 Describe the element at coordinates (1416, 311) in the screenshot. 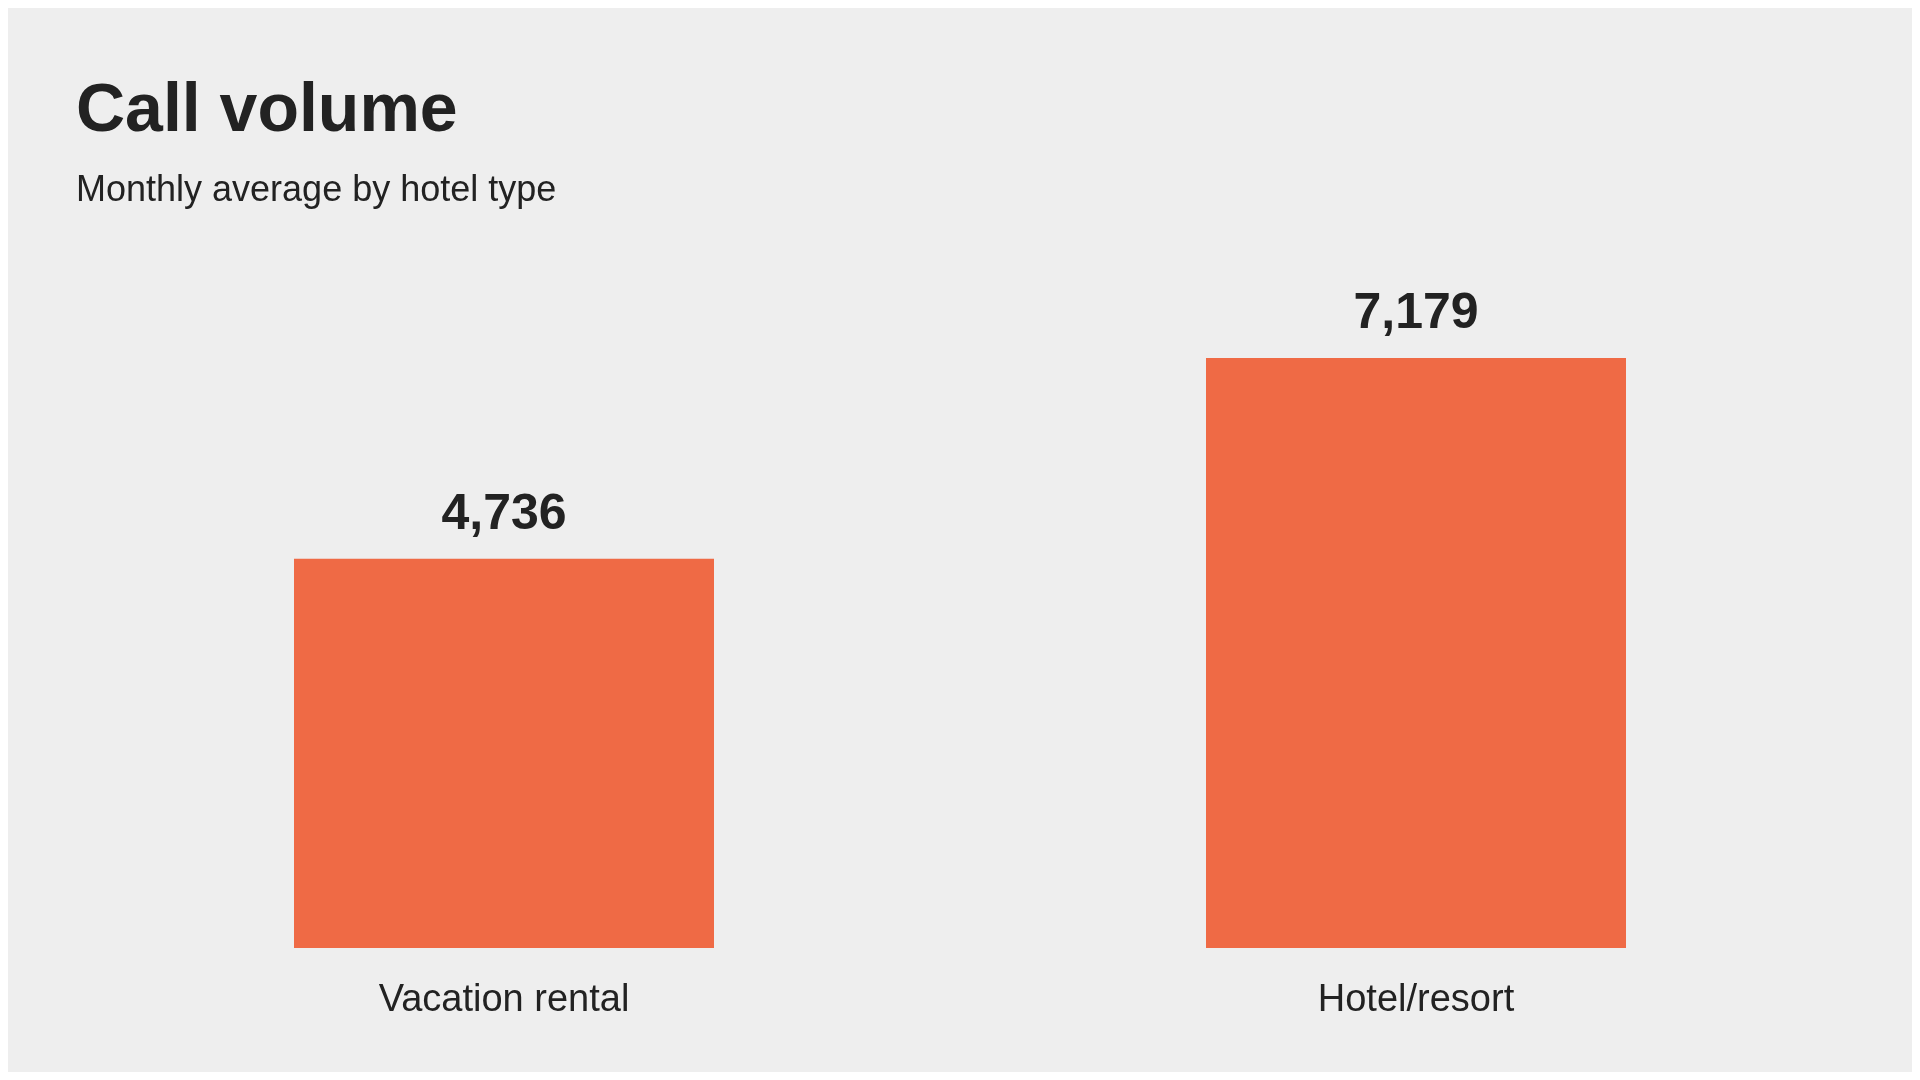

I see `data-label: 7,179` at that location.